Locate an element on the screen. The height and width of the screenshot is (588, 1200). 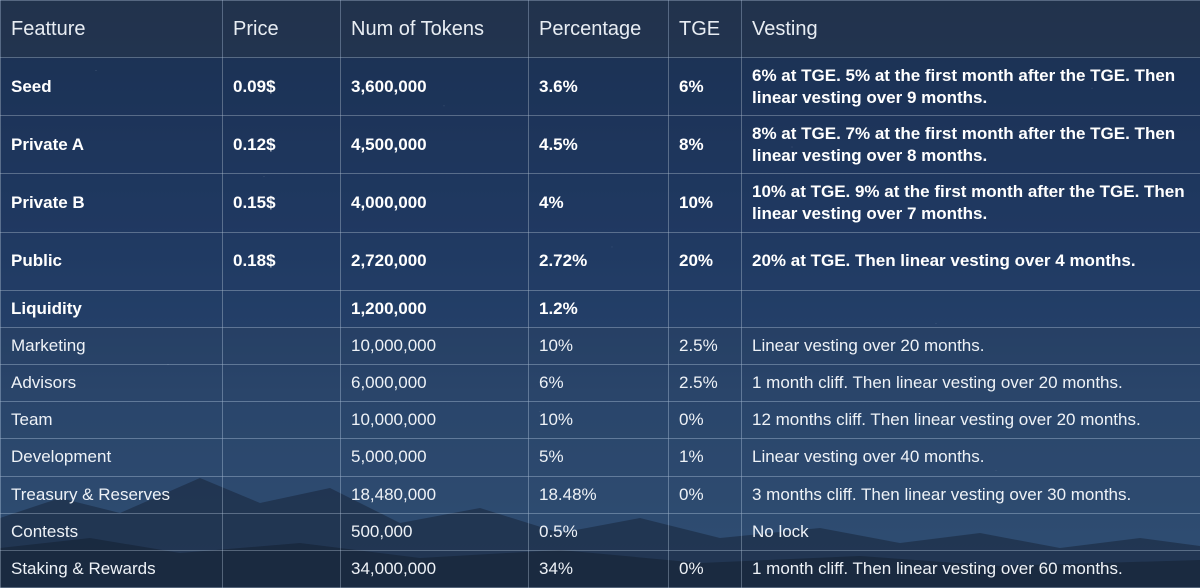
cell-percentage: 5% is located at coordinates (598, 457).